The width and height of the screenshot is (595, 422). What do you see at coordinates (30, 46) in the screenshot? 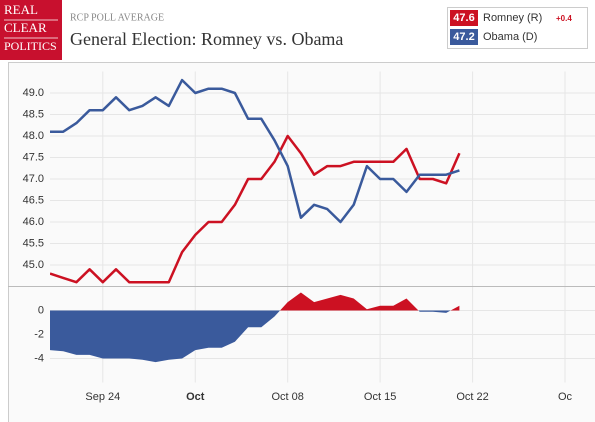
I see `logo-text: POLITICS` at bounding box center [30, 46].